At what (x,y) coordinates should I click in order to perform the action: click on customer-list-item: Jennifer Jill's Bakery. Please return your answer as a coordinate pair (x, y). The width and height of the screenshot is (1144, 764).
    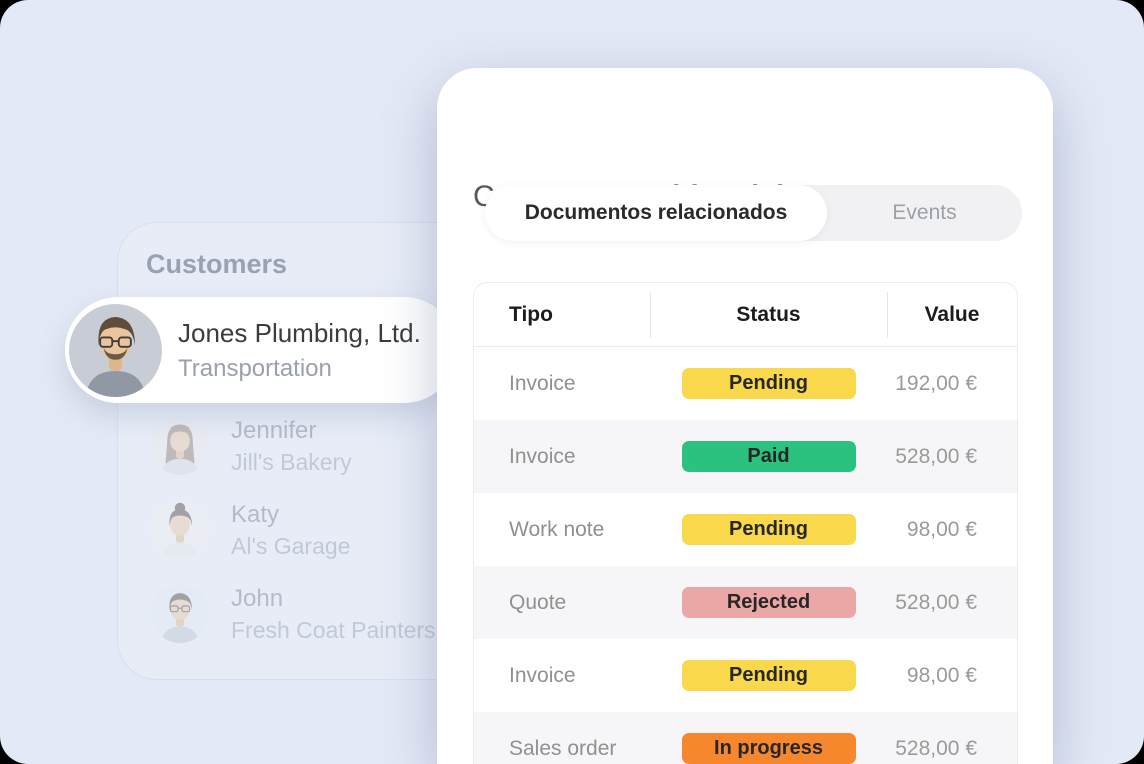
    Looking at the image, I should click on (416, 446).